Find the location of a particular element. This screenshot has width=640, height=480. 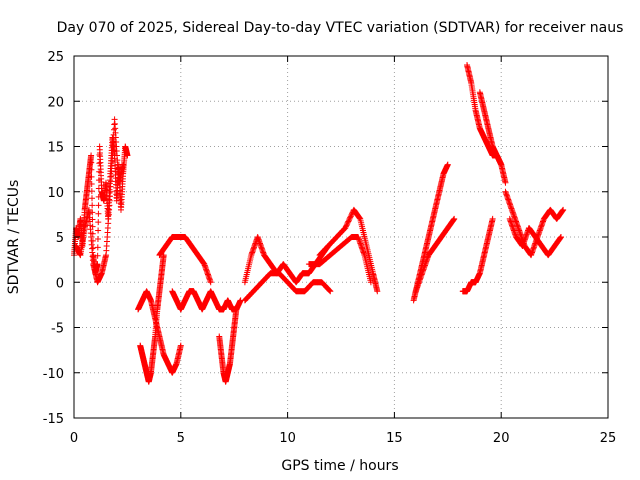

series-rise-11-14h is located at coordinates (348, 250).